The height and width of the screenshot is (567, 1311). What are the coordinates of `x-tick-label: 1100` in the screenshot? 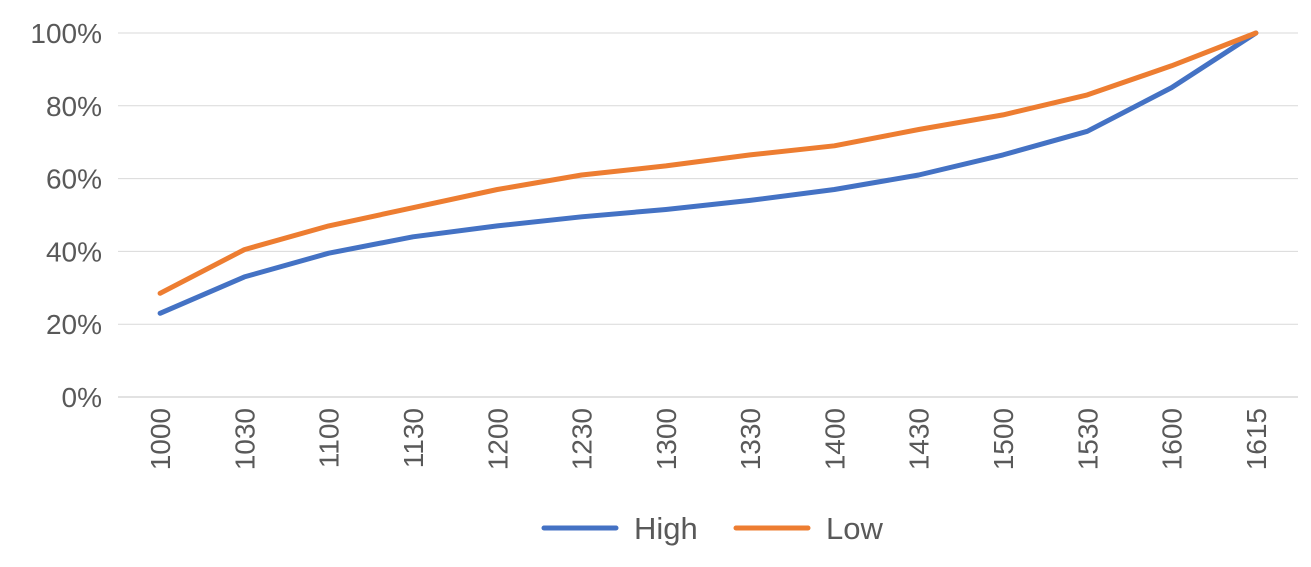 It's located at (329, 438).